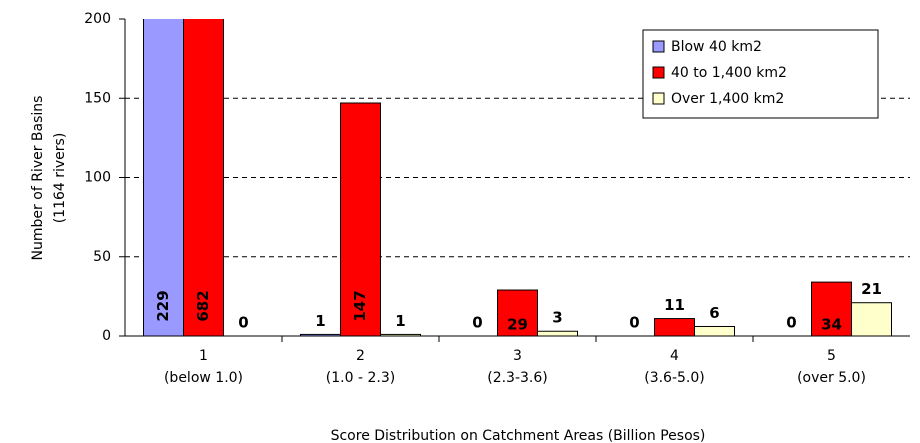  I want to click on y-tick-label: 50, so click(102, 257).